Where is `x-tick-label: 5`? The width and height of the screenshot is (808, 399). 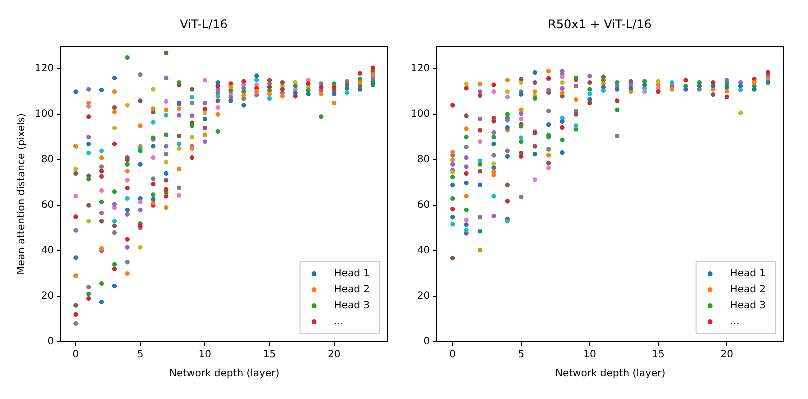 x-tick-label: 5 is located at coordinates (140, 355).